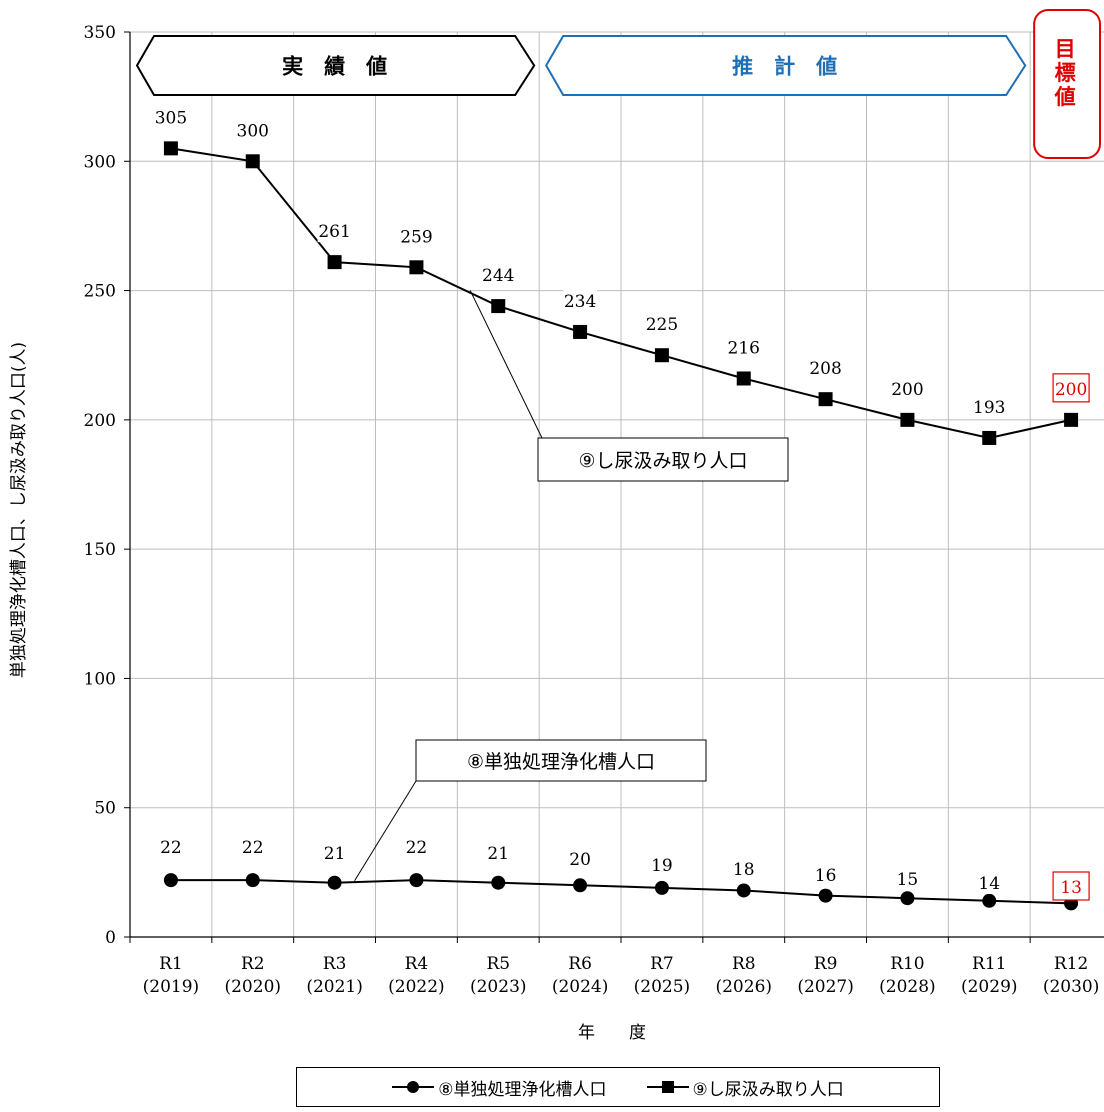  I want to click on period-header-label: 推 計 値, so click(784, 67).